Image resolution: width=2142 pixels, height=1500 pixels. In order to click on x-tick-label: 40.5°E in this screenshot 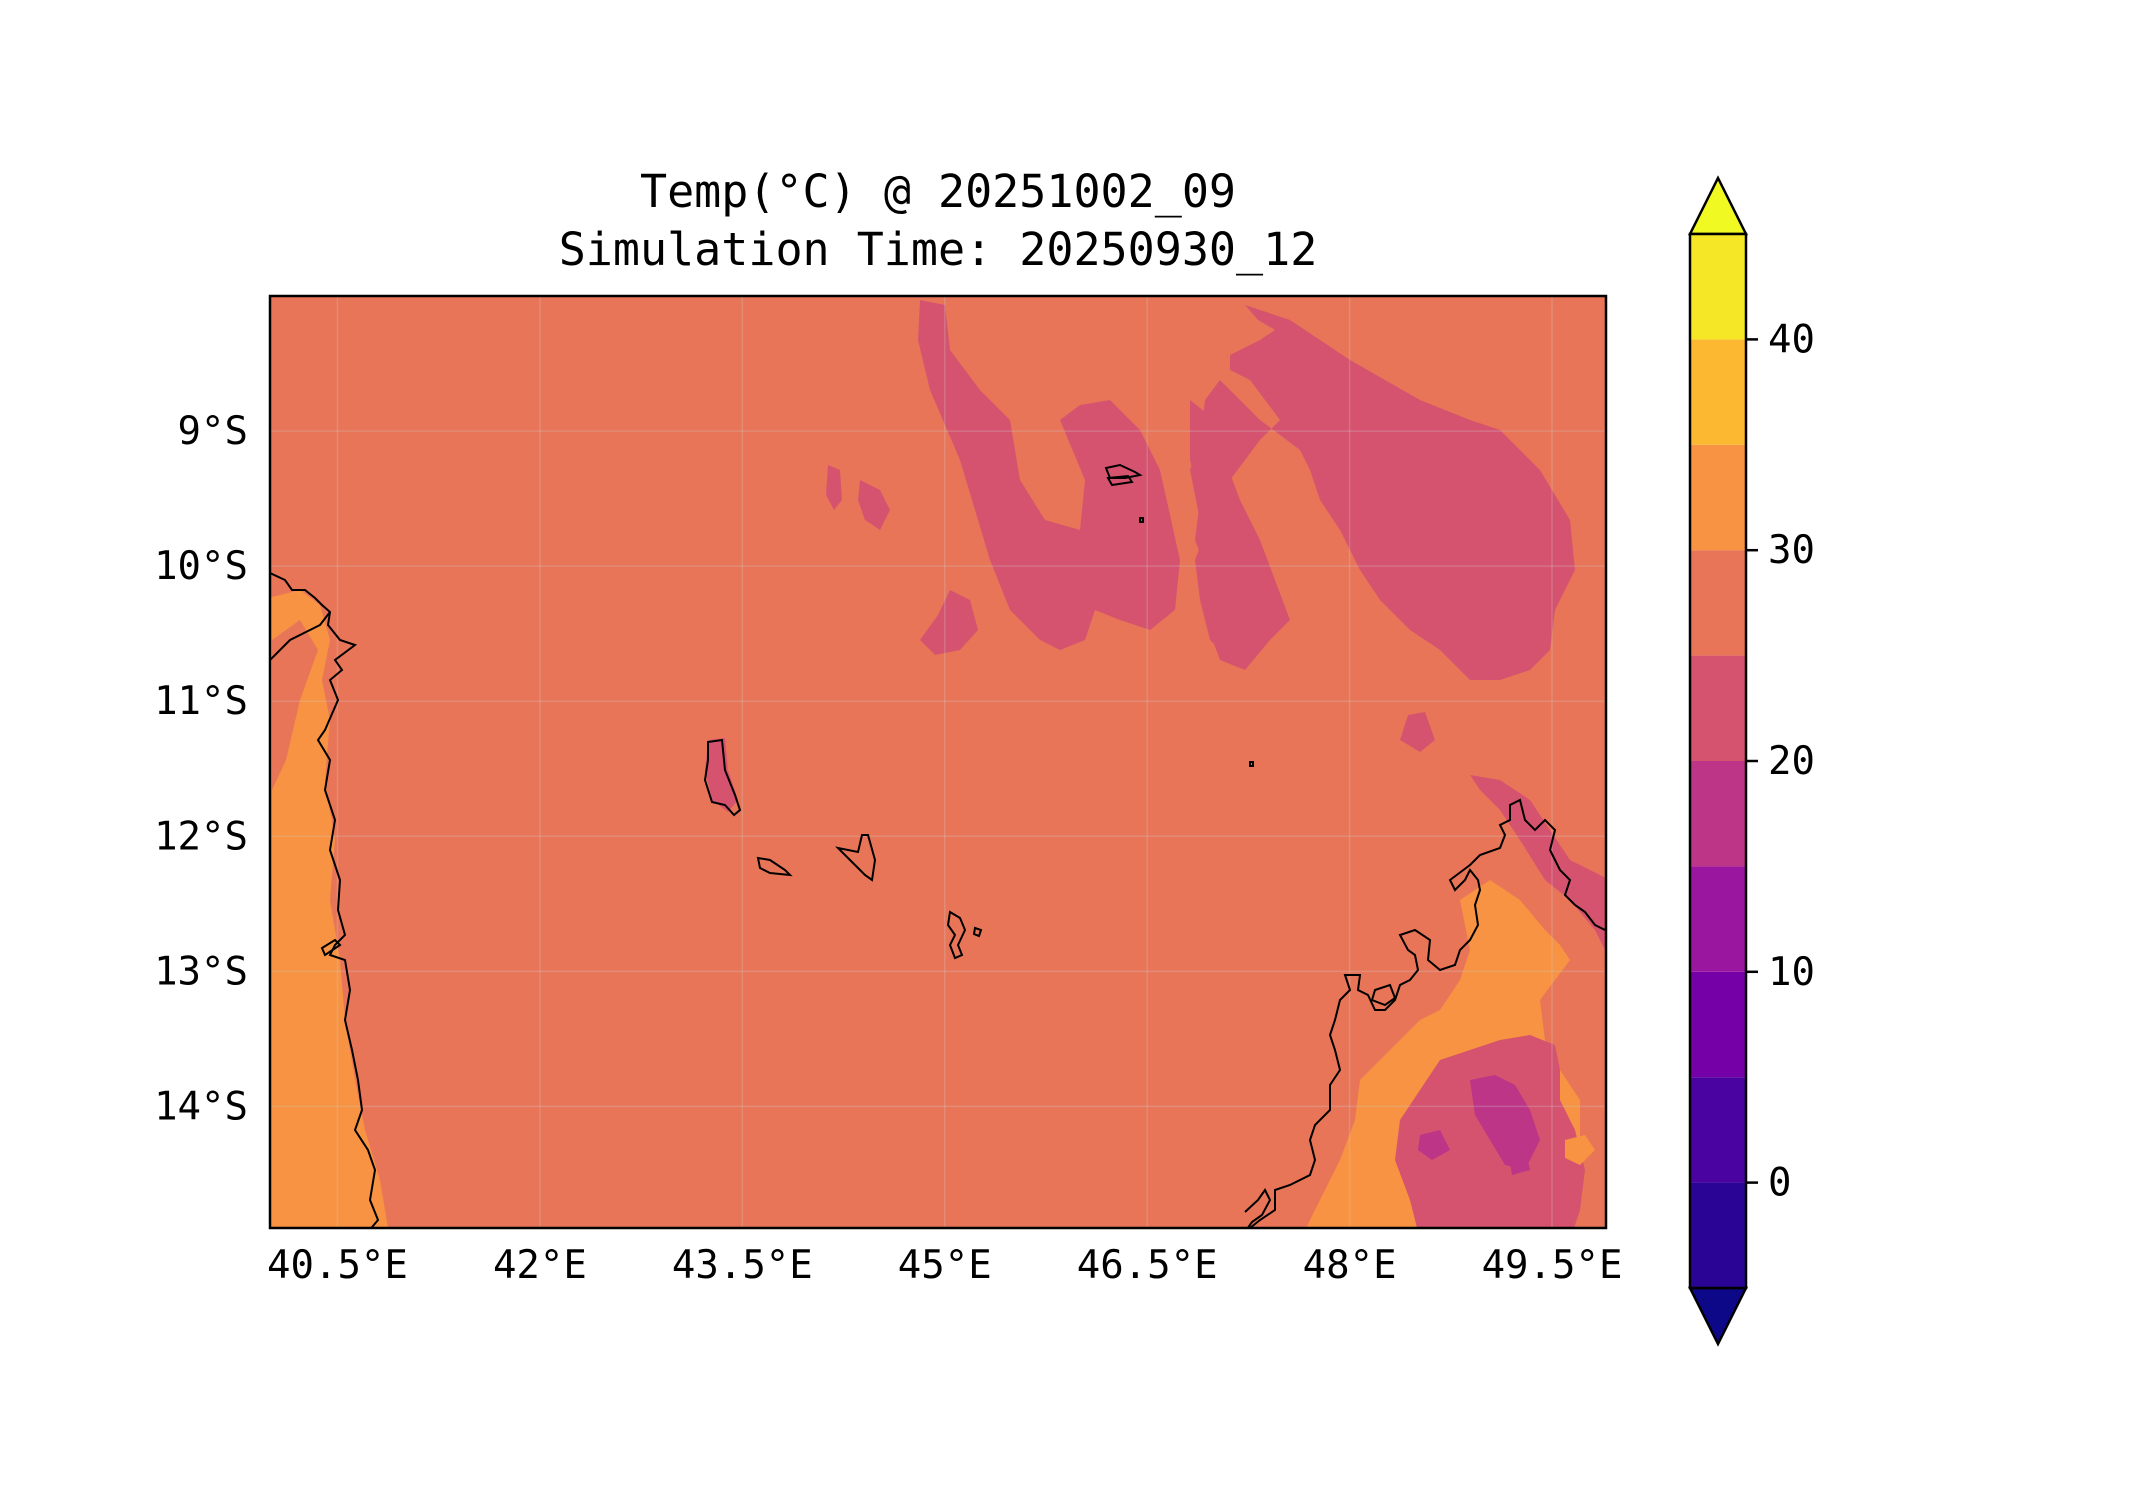, I will do `click(337, 1265)`.